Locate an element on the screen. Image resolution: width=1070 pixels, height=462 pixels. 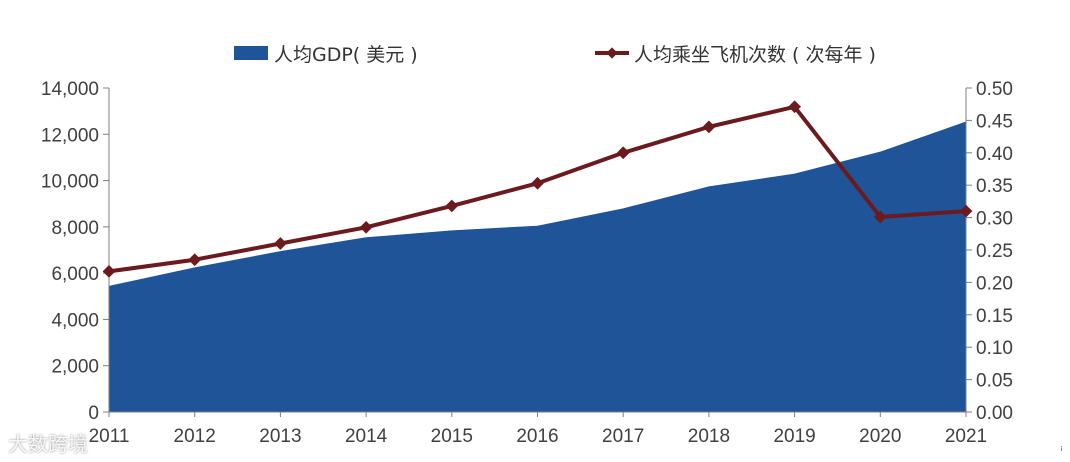
y-right-tick-label: 0.20 is located at coordinates (994, 283).